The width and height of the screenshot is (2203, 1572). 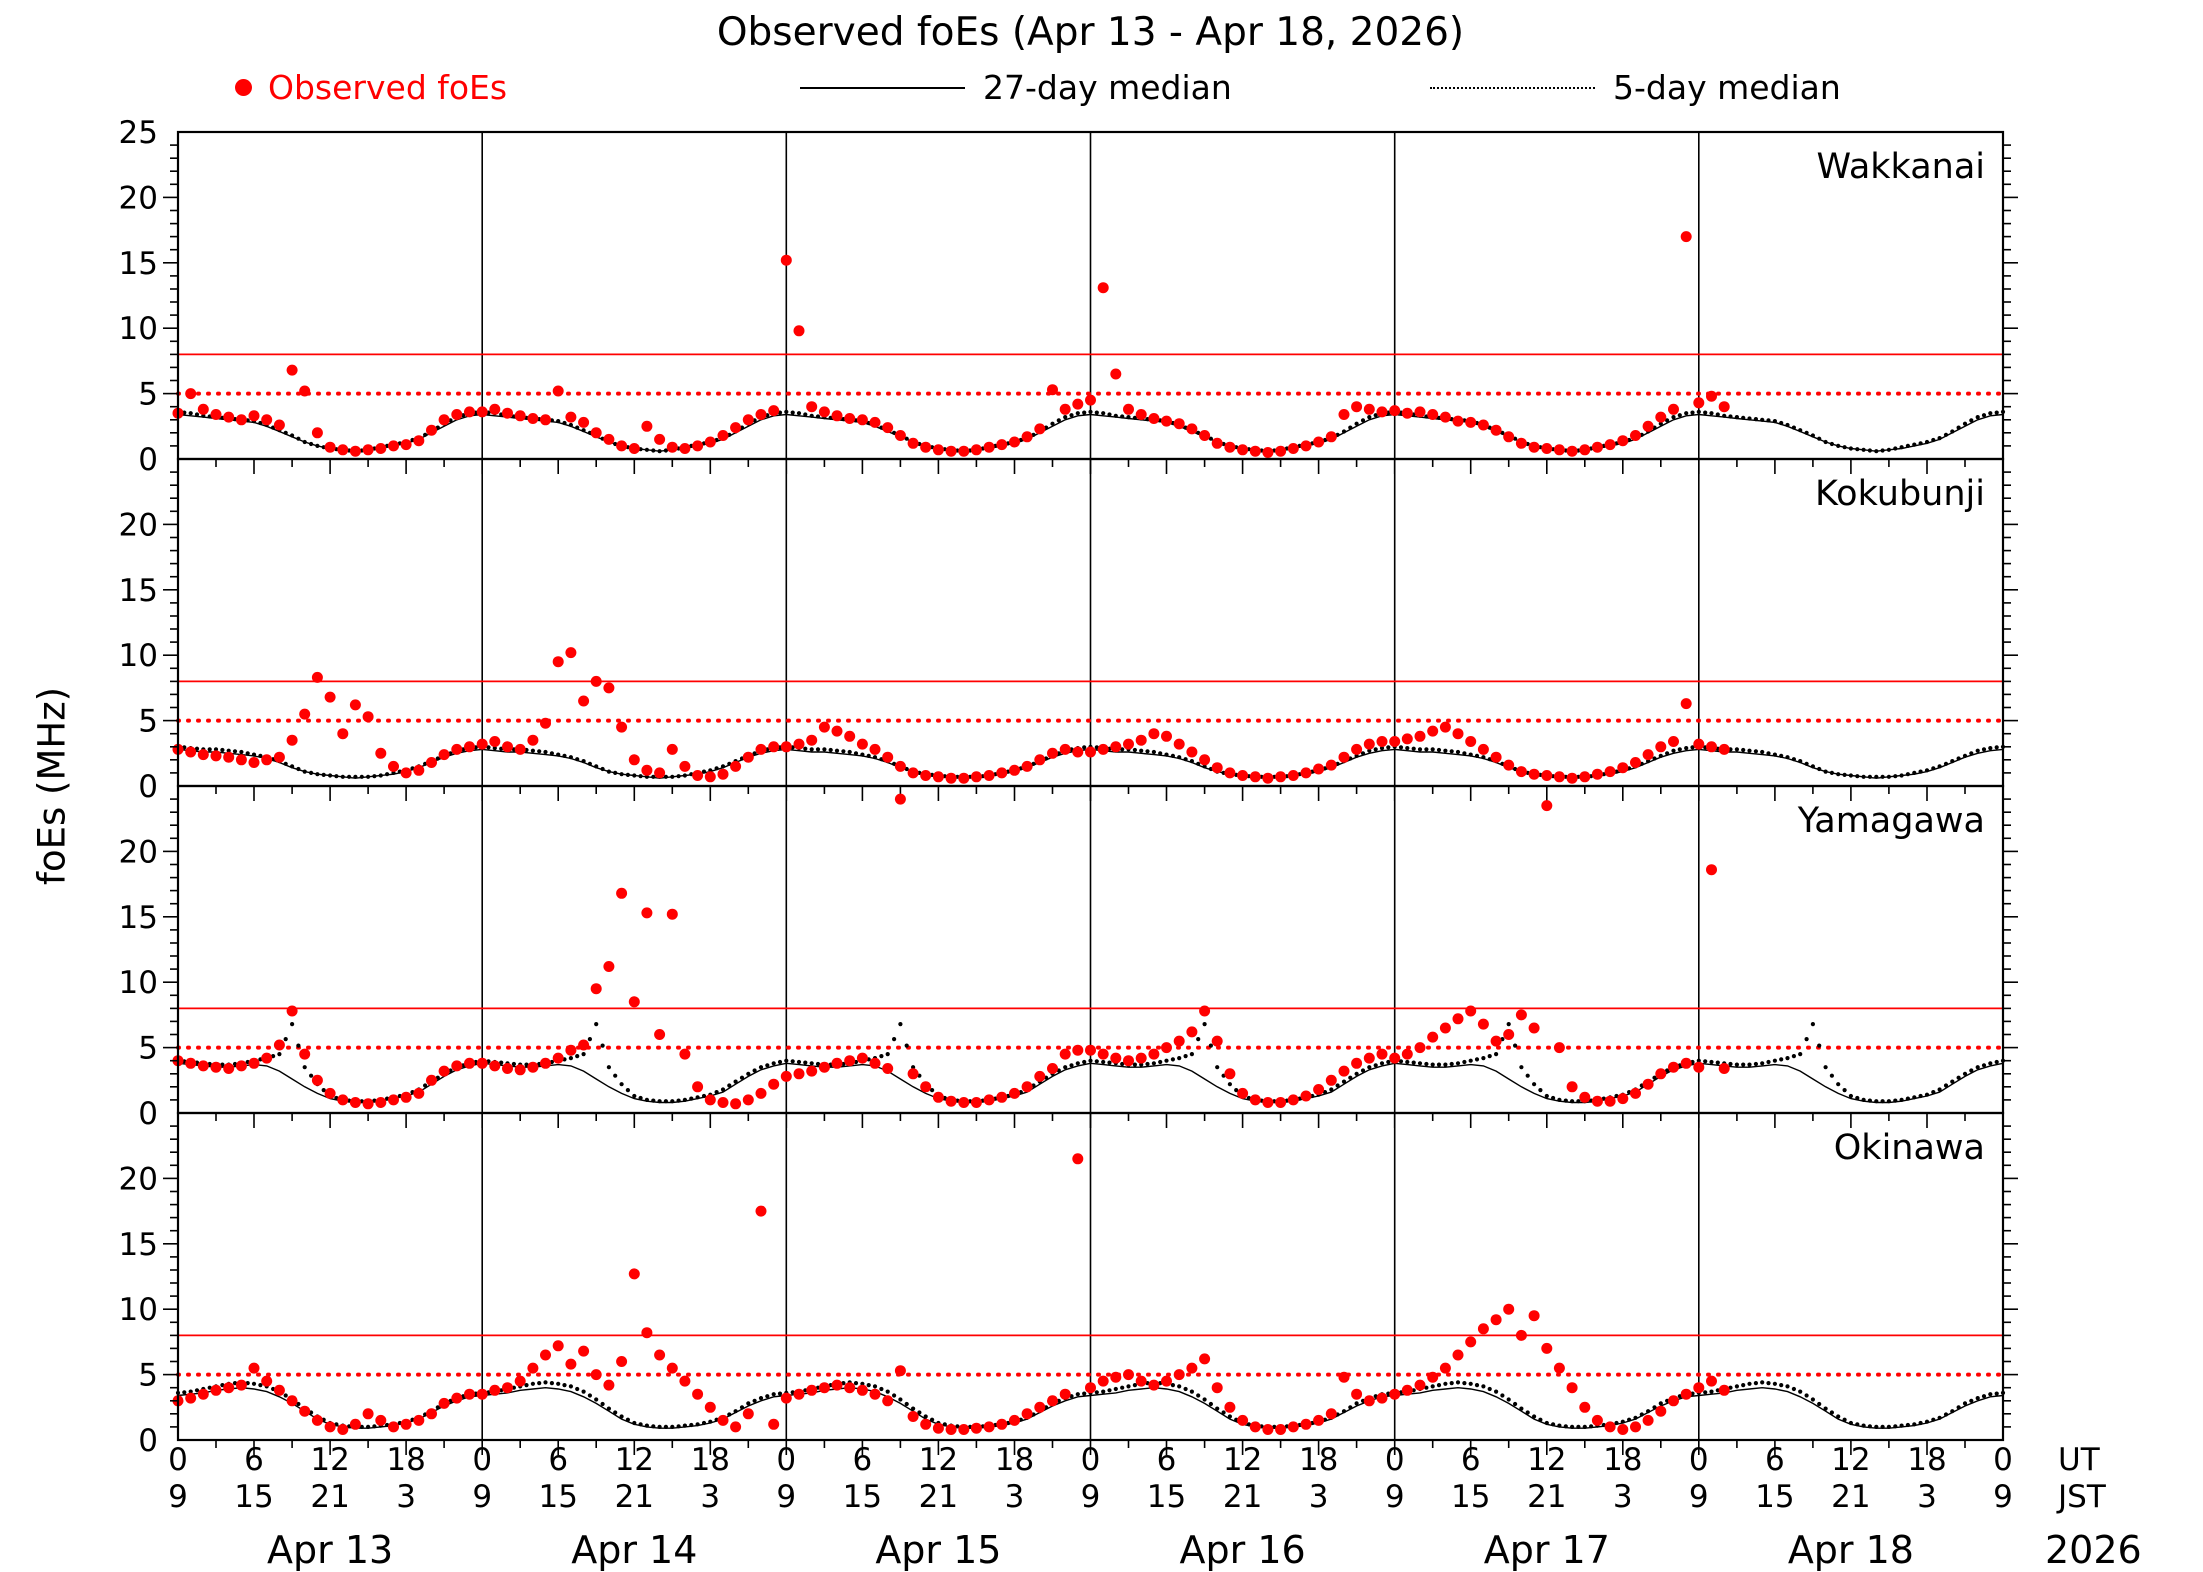 I want to click on svg-text: Kokubunji, so click(x=1900, y=494).